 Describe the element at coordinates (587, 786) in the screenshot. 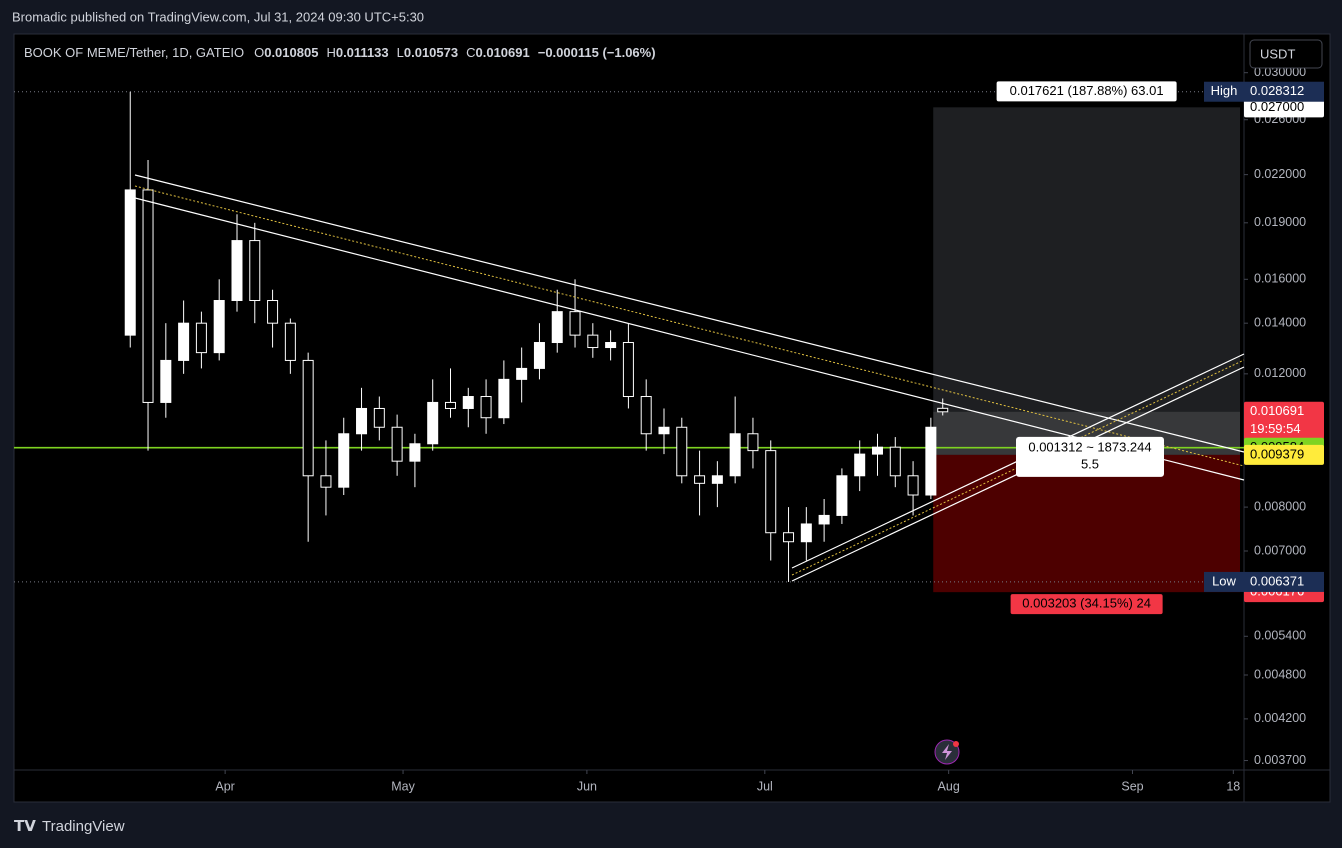

I see `x-tick-label: Jun` at that location.